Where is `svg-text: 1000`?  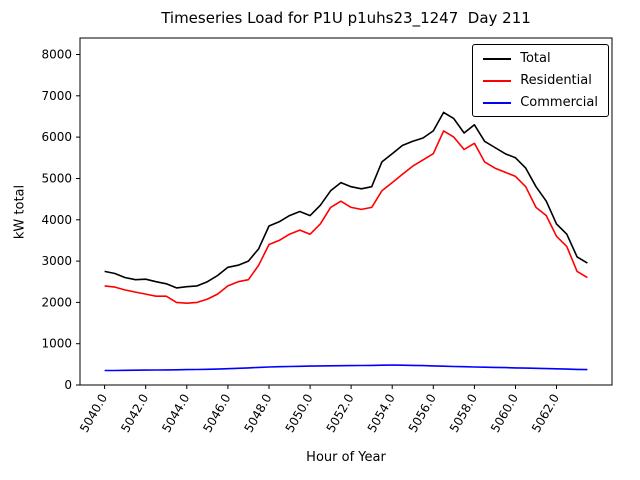 svg-text: 1000 is located at coordinates (56, 344).